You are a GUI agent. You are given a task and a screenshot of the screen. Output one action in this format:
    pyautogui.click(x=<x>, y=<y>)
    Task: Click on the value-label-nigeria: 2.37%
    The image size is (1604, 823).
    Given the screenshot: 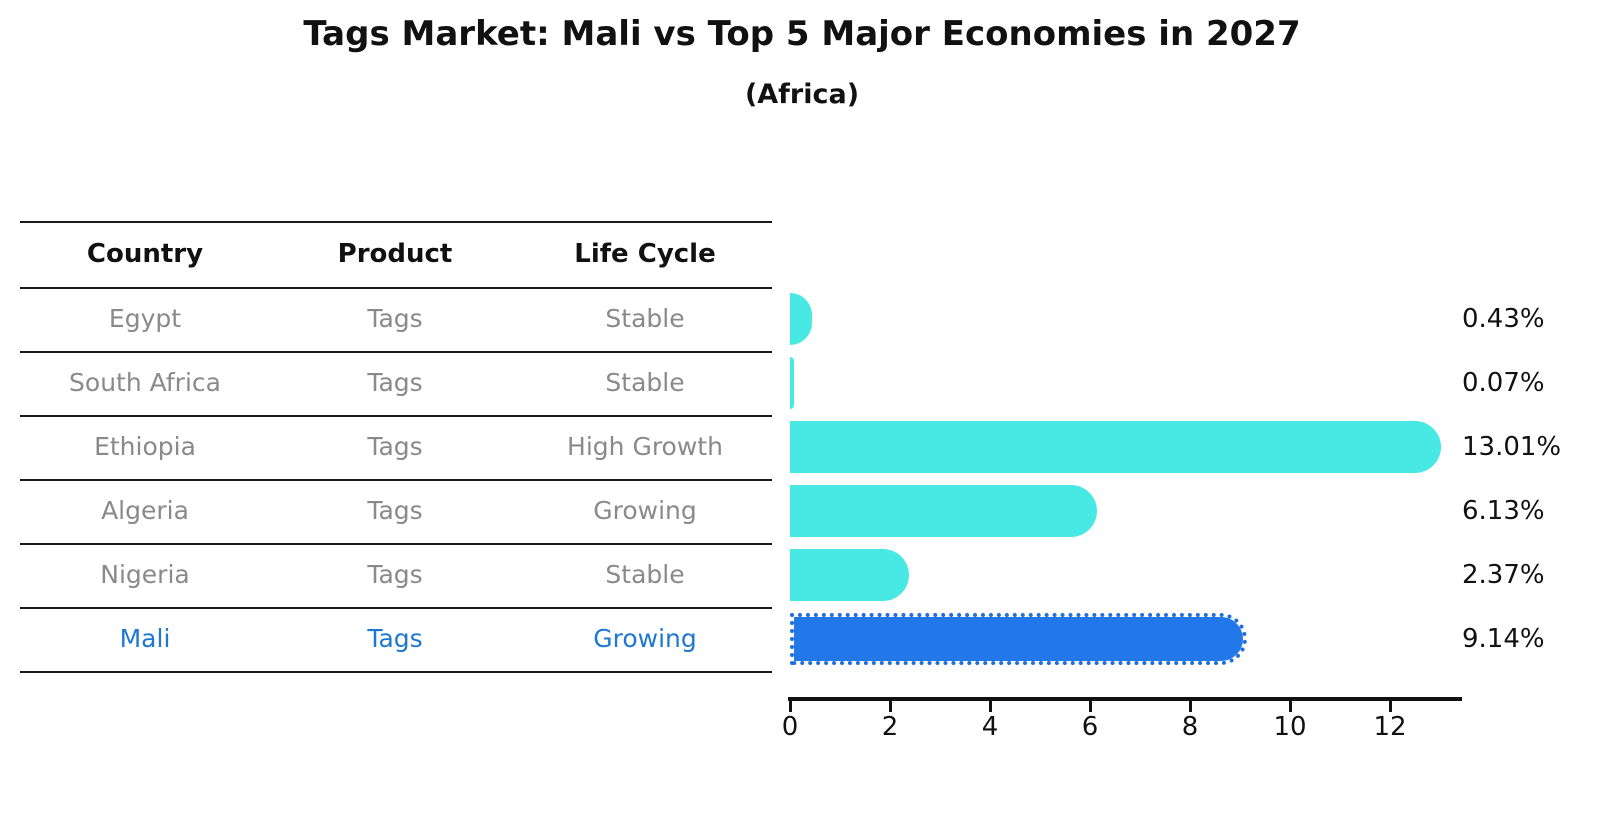 What is the action you would take?
    pyautogui.click(x=1503, y=575)
    